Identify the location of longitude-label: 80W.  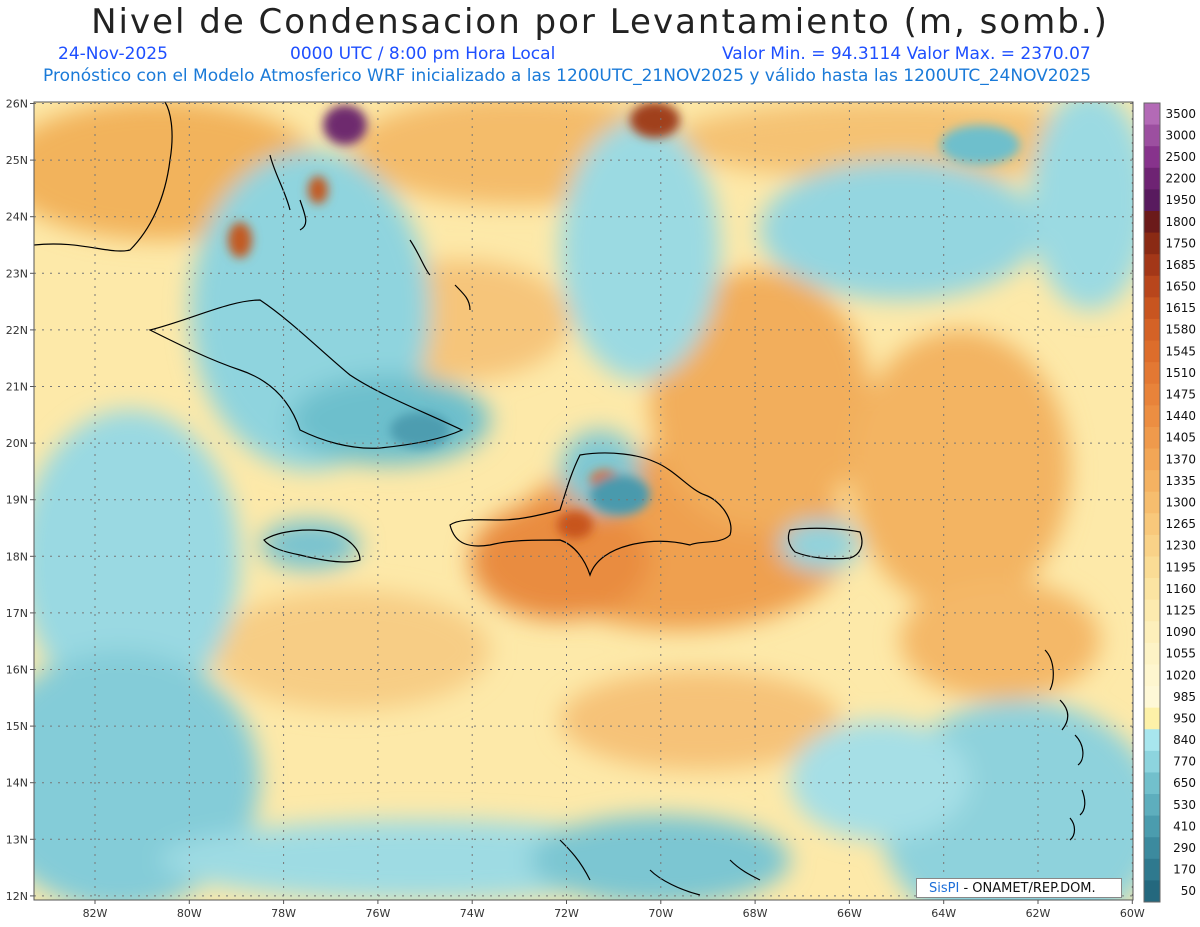
(189, 913).